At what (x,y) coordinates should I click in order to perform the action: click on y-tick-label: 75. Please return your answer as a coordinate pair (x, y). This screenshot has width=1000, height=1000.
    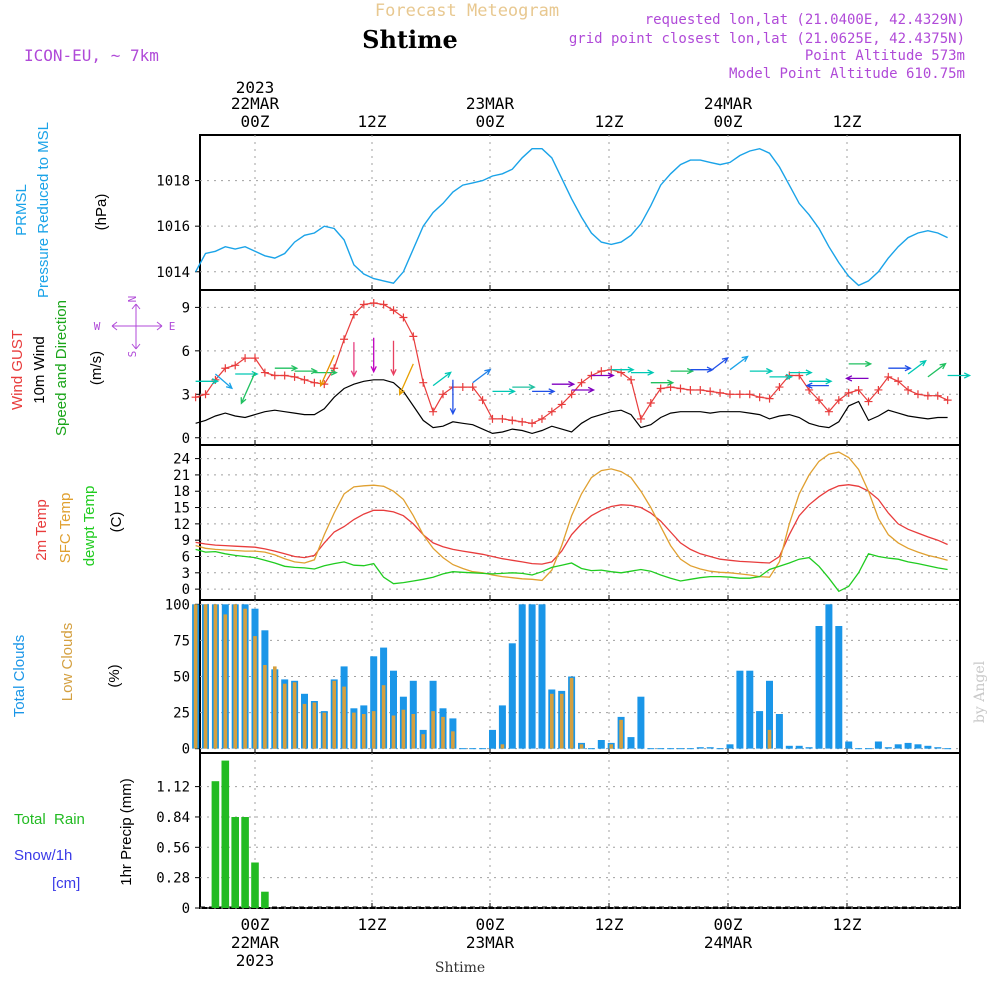
    Looking at the image, I should click on (181, 641).